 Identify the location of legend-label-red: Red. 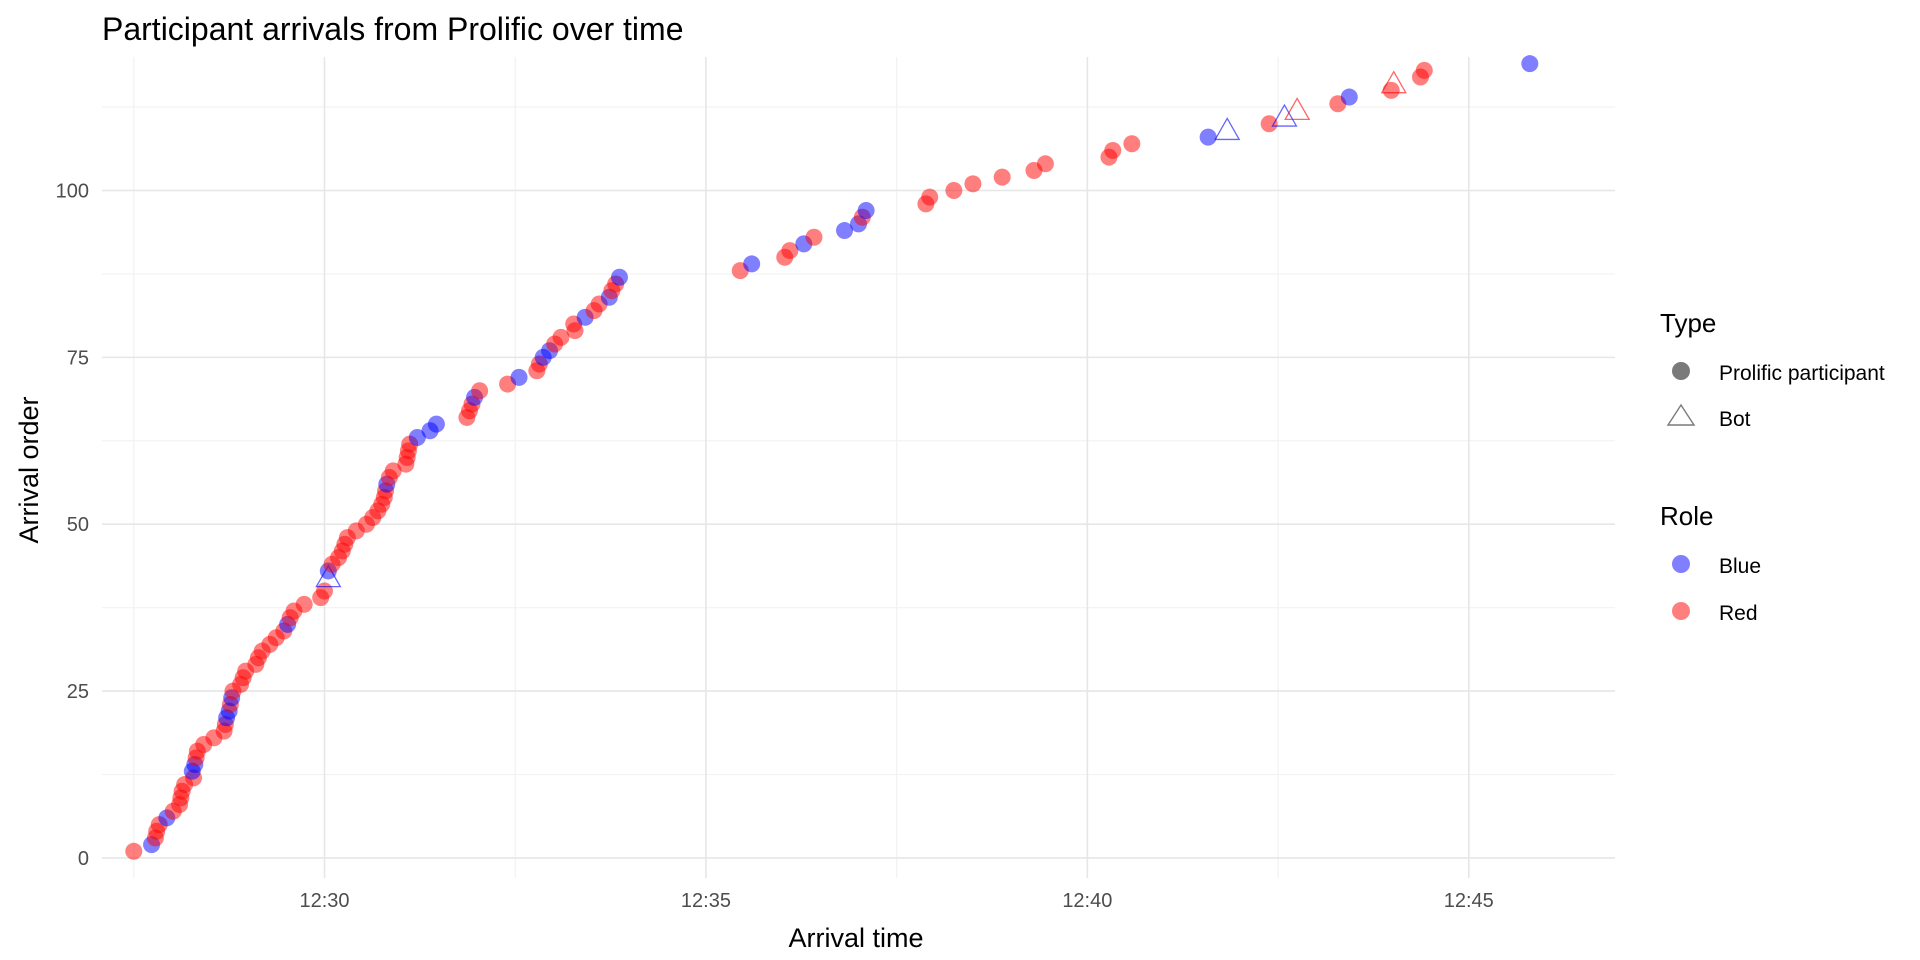
(1738, 613).